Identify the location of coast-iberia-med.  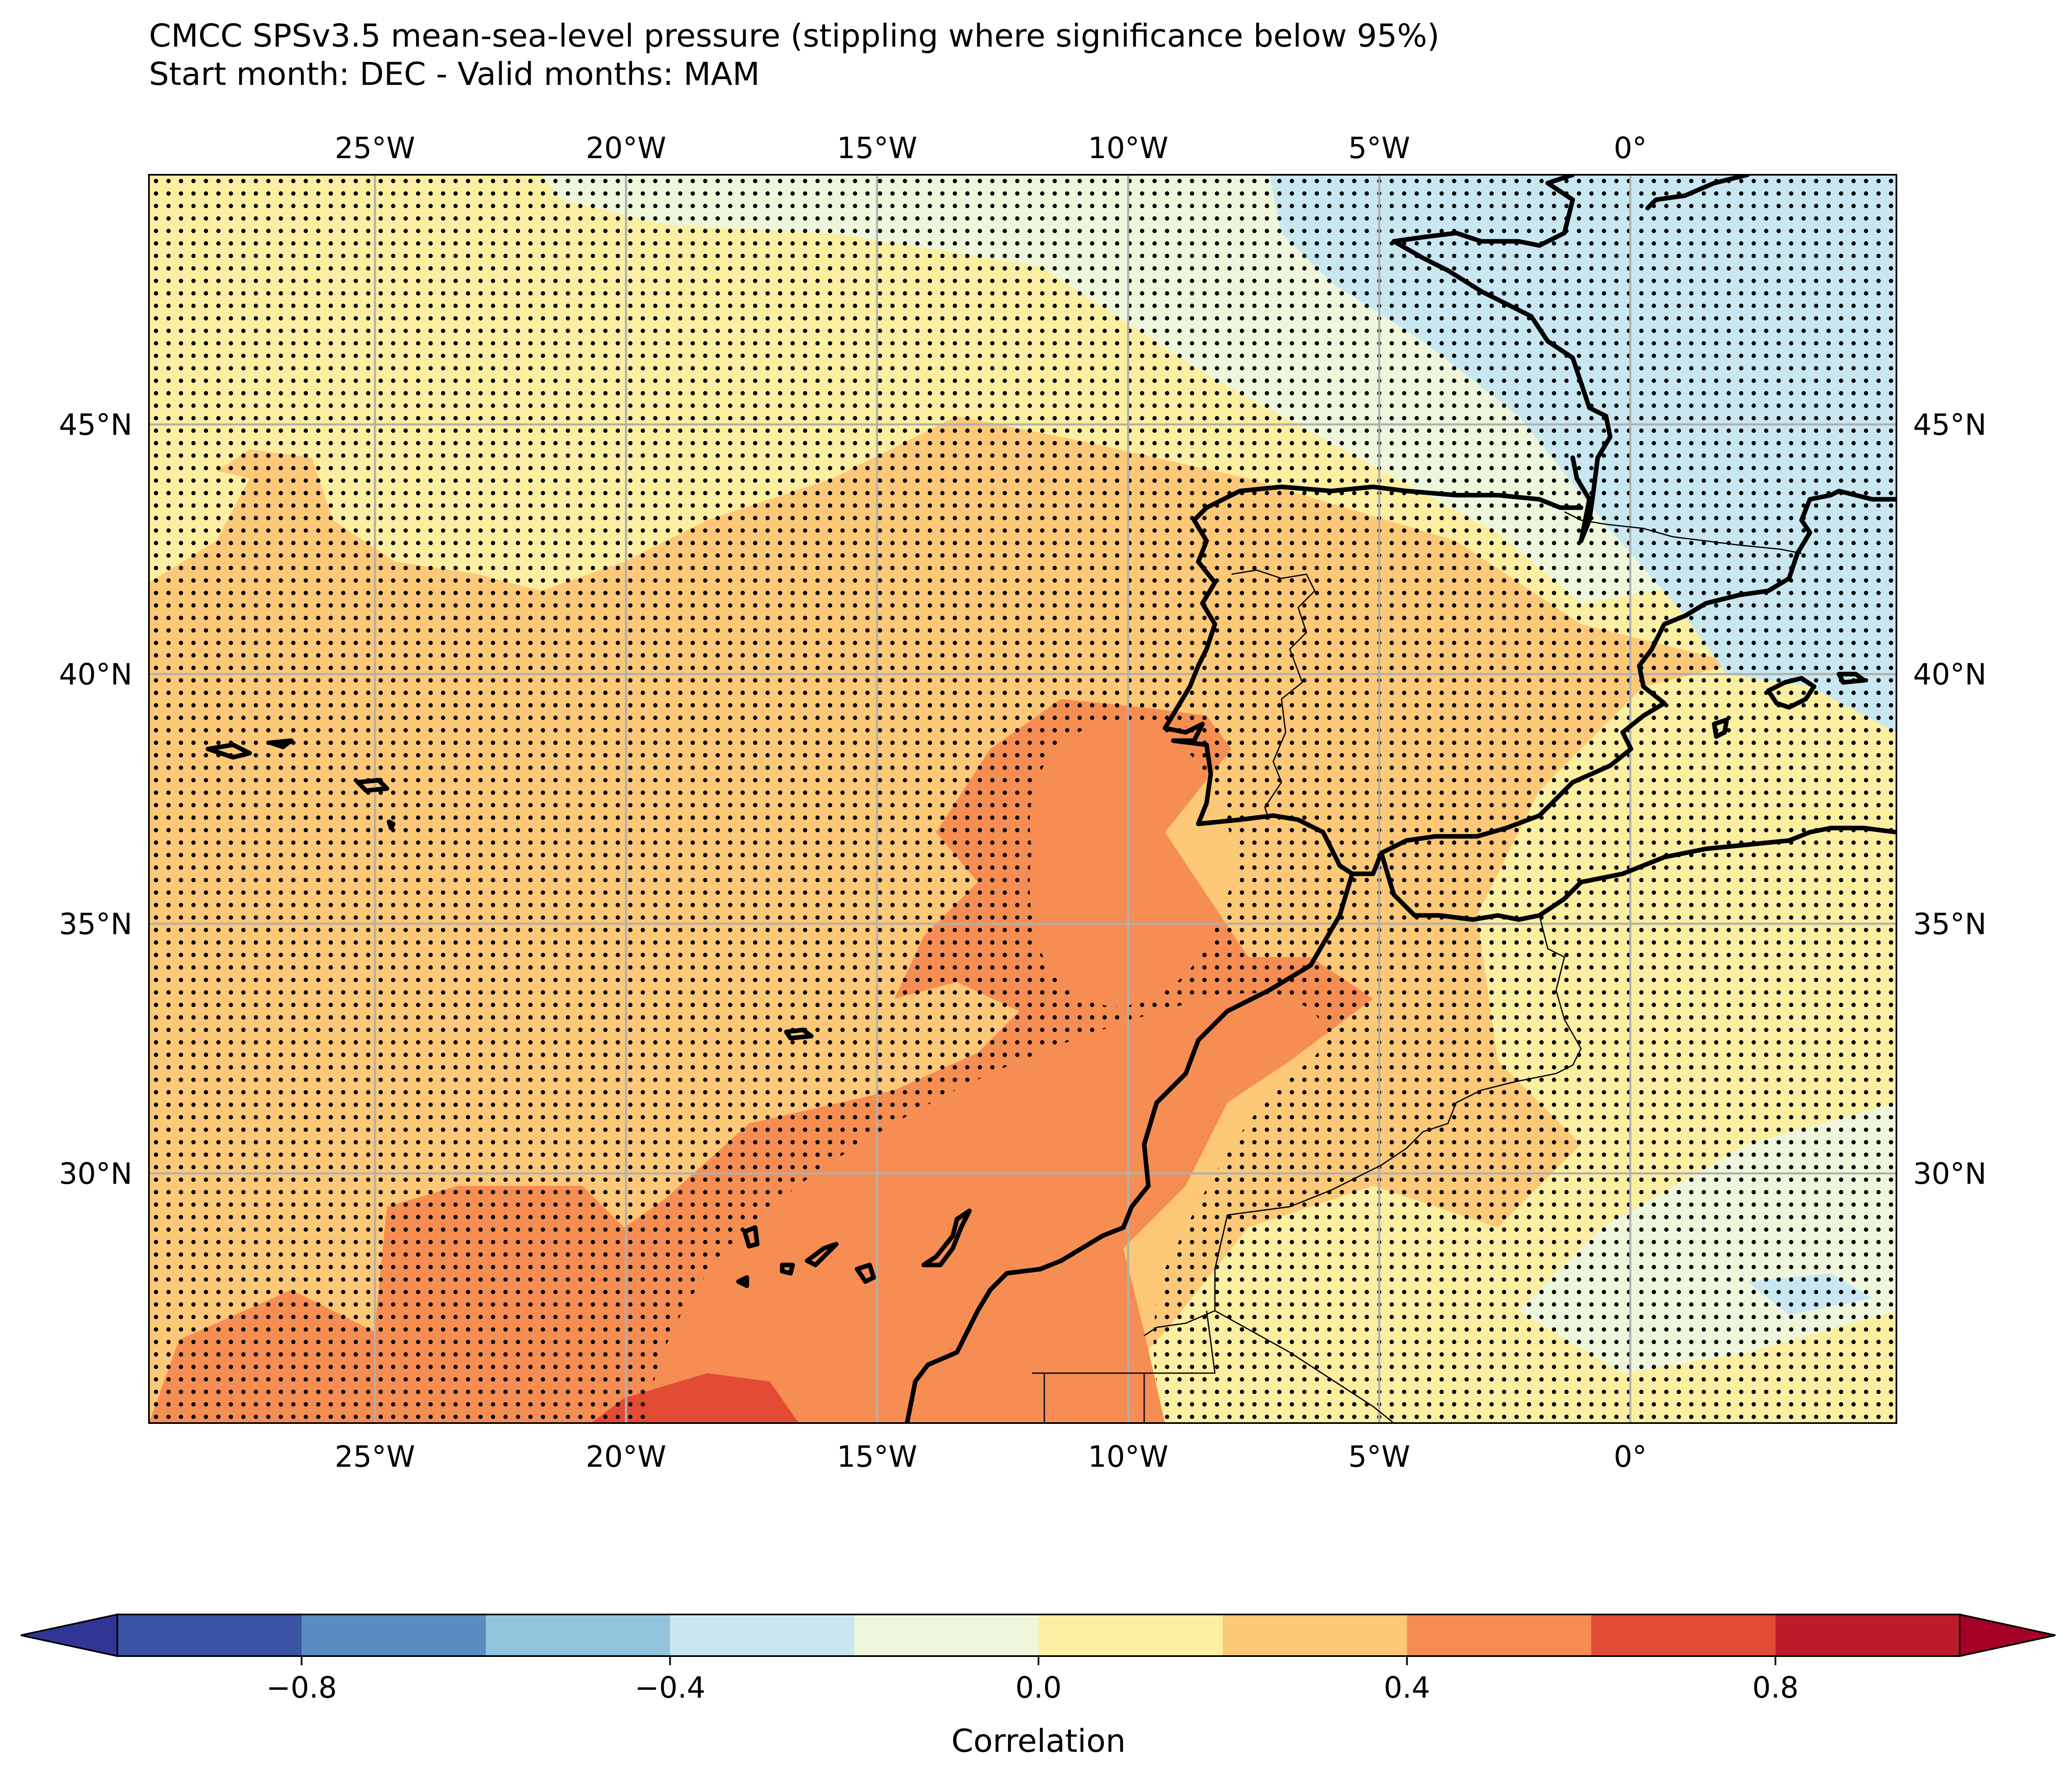
(1637, 672).